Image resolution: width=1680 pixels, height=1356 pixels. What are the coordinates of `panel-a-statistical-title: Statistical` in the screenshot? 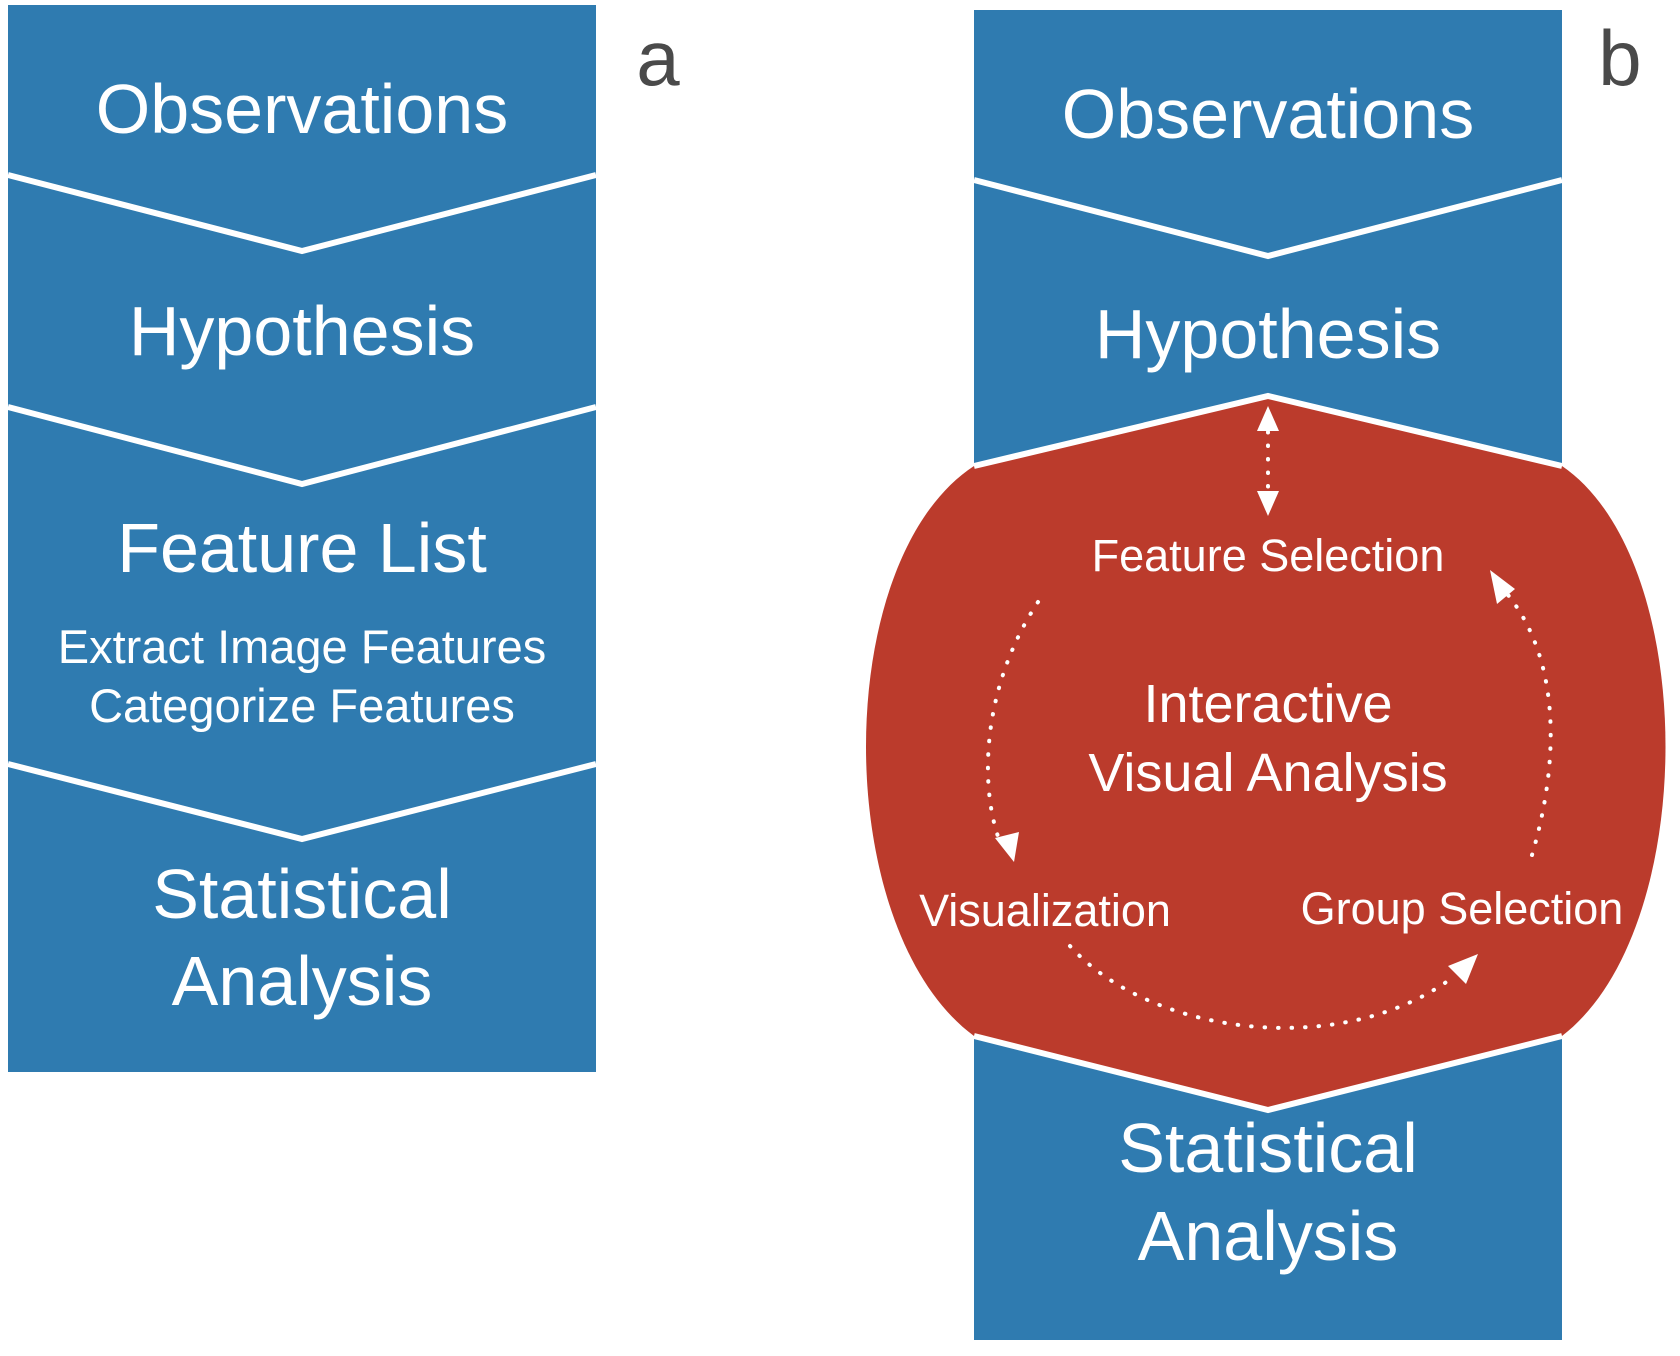 It's located at (302, 894).